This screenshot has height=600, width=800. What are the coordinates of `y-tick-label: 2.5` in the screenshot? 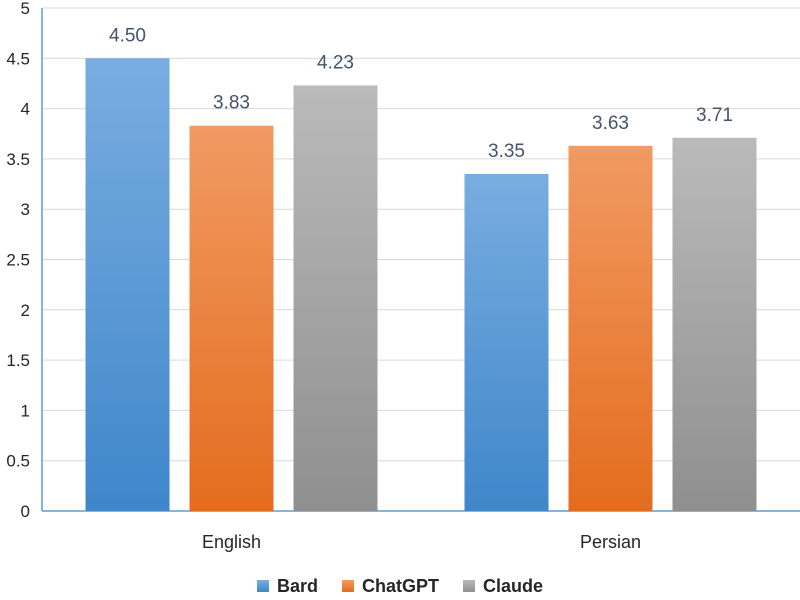 It's located at (18, 260).